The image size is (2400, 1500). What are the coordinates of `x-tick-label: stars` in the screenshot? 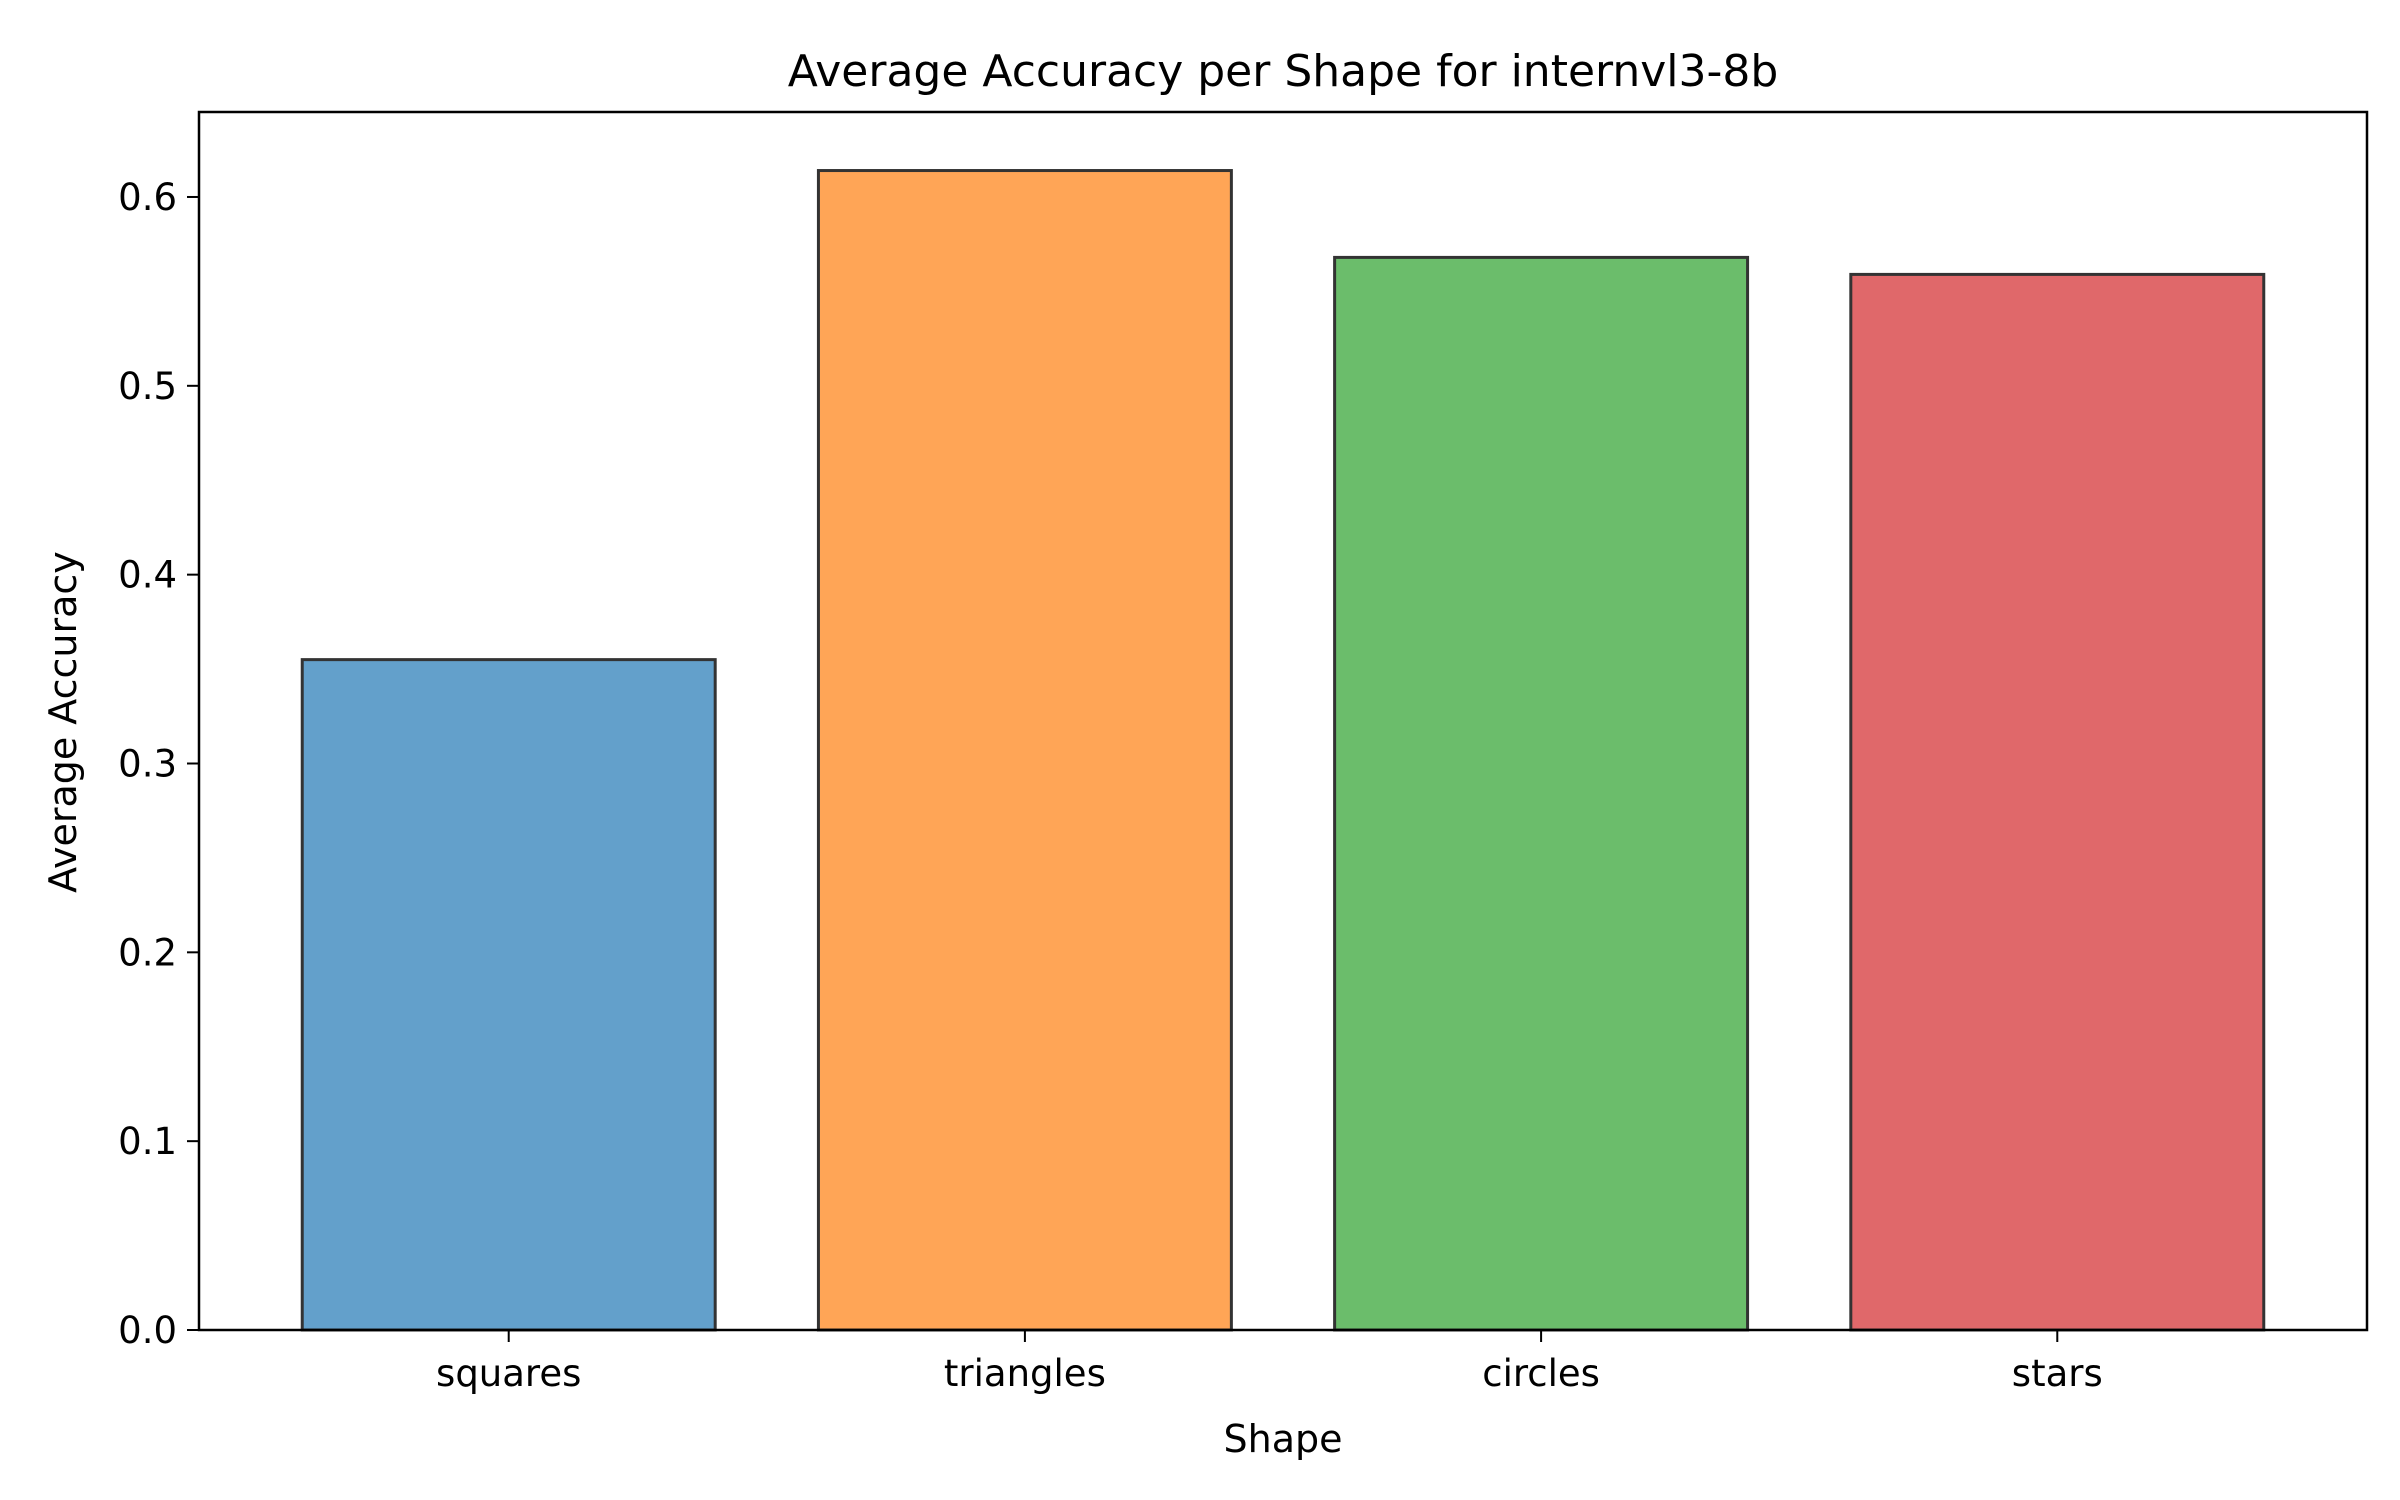 It's located at (2057, 1373).